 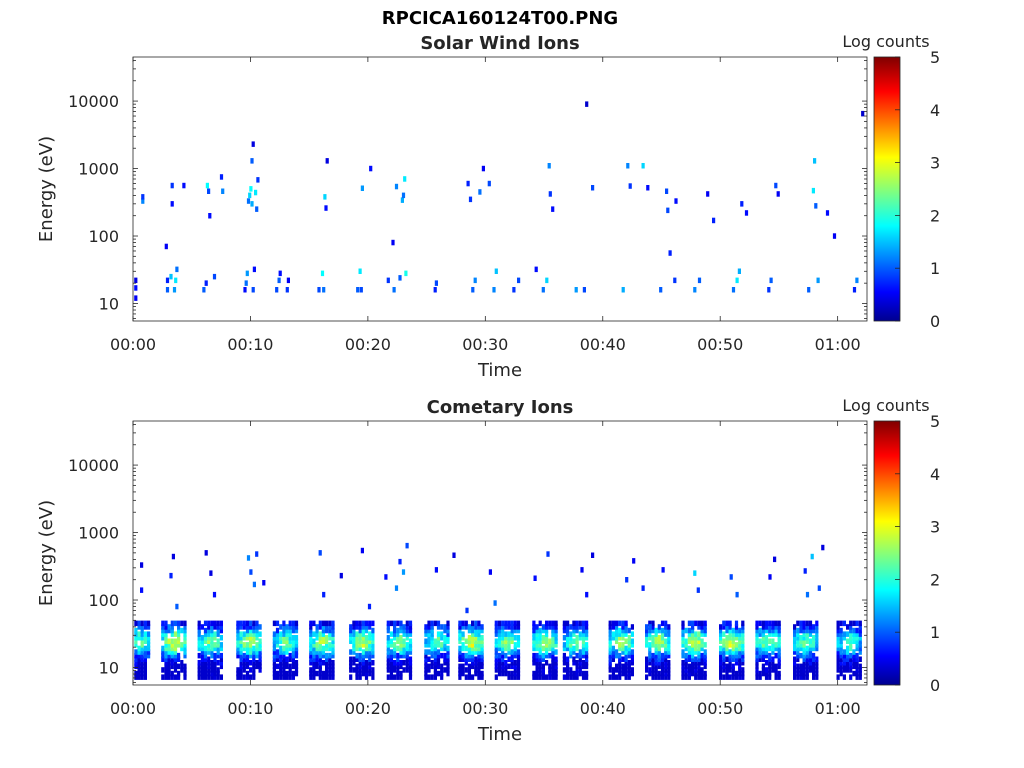 What do you see at coordinates (93, 465) in the screenshot?
I see `y-tick-label: 10000` at bounding box center [93, 465].